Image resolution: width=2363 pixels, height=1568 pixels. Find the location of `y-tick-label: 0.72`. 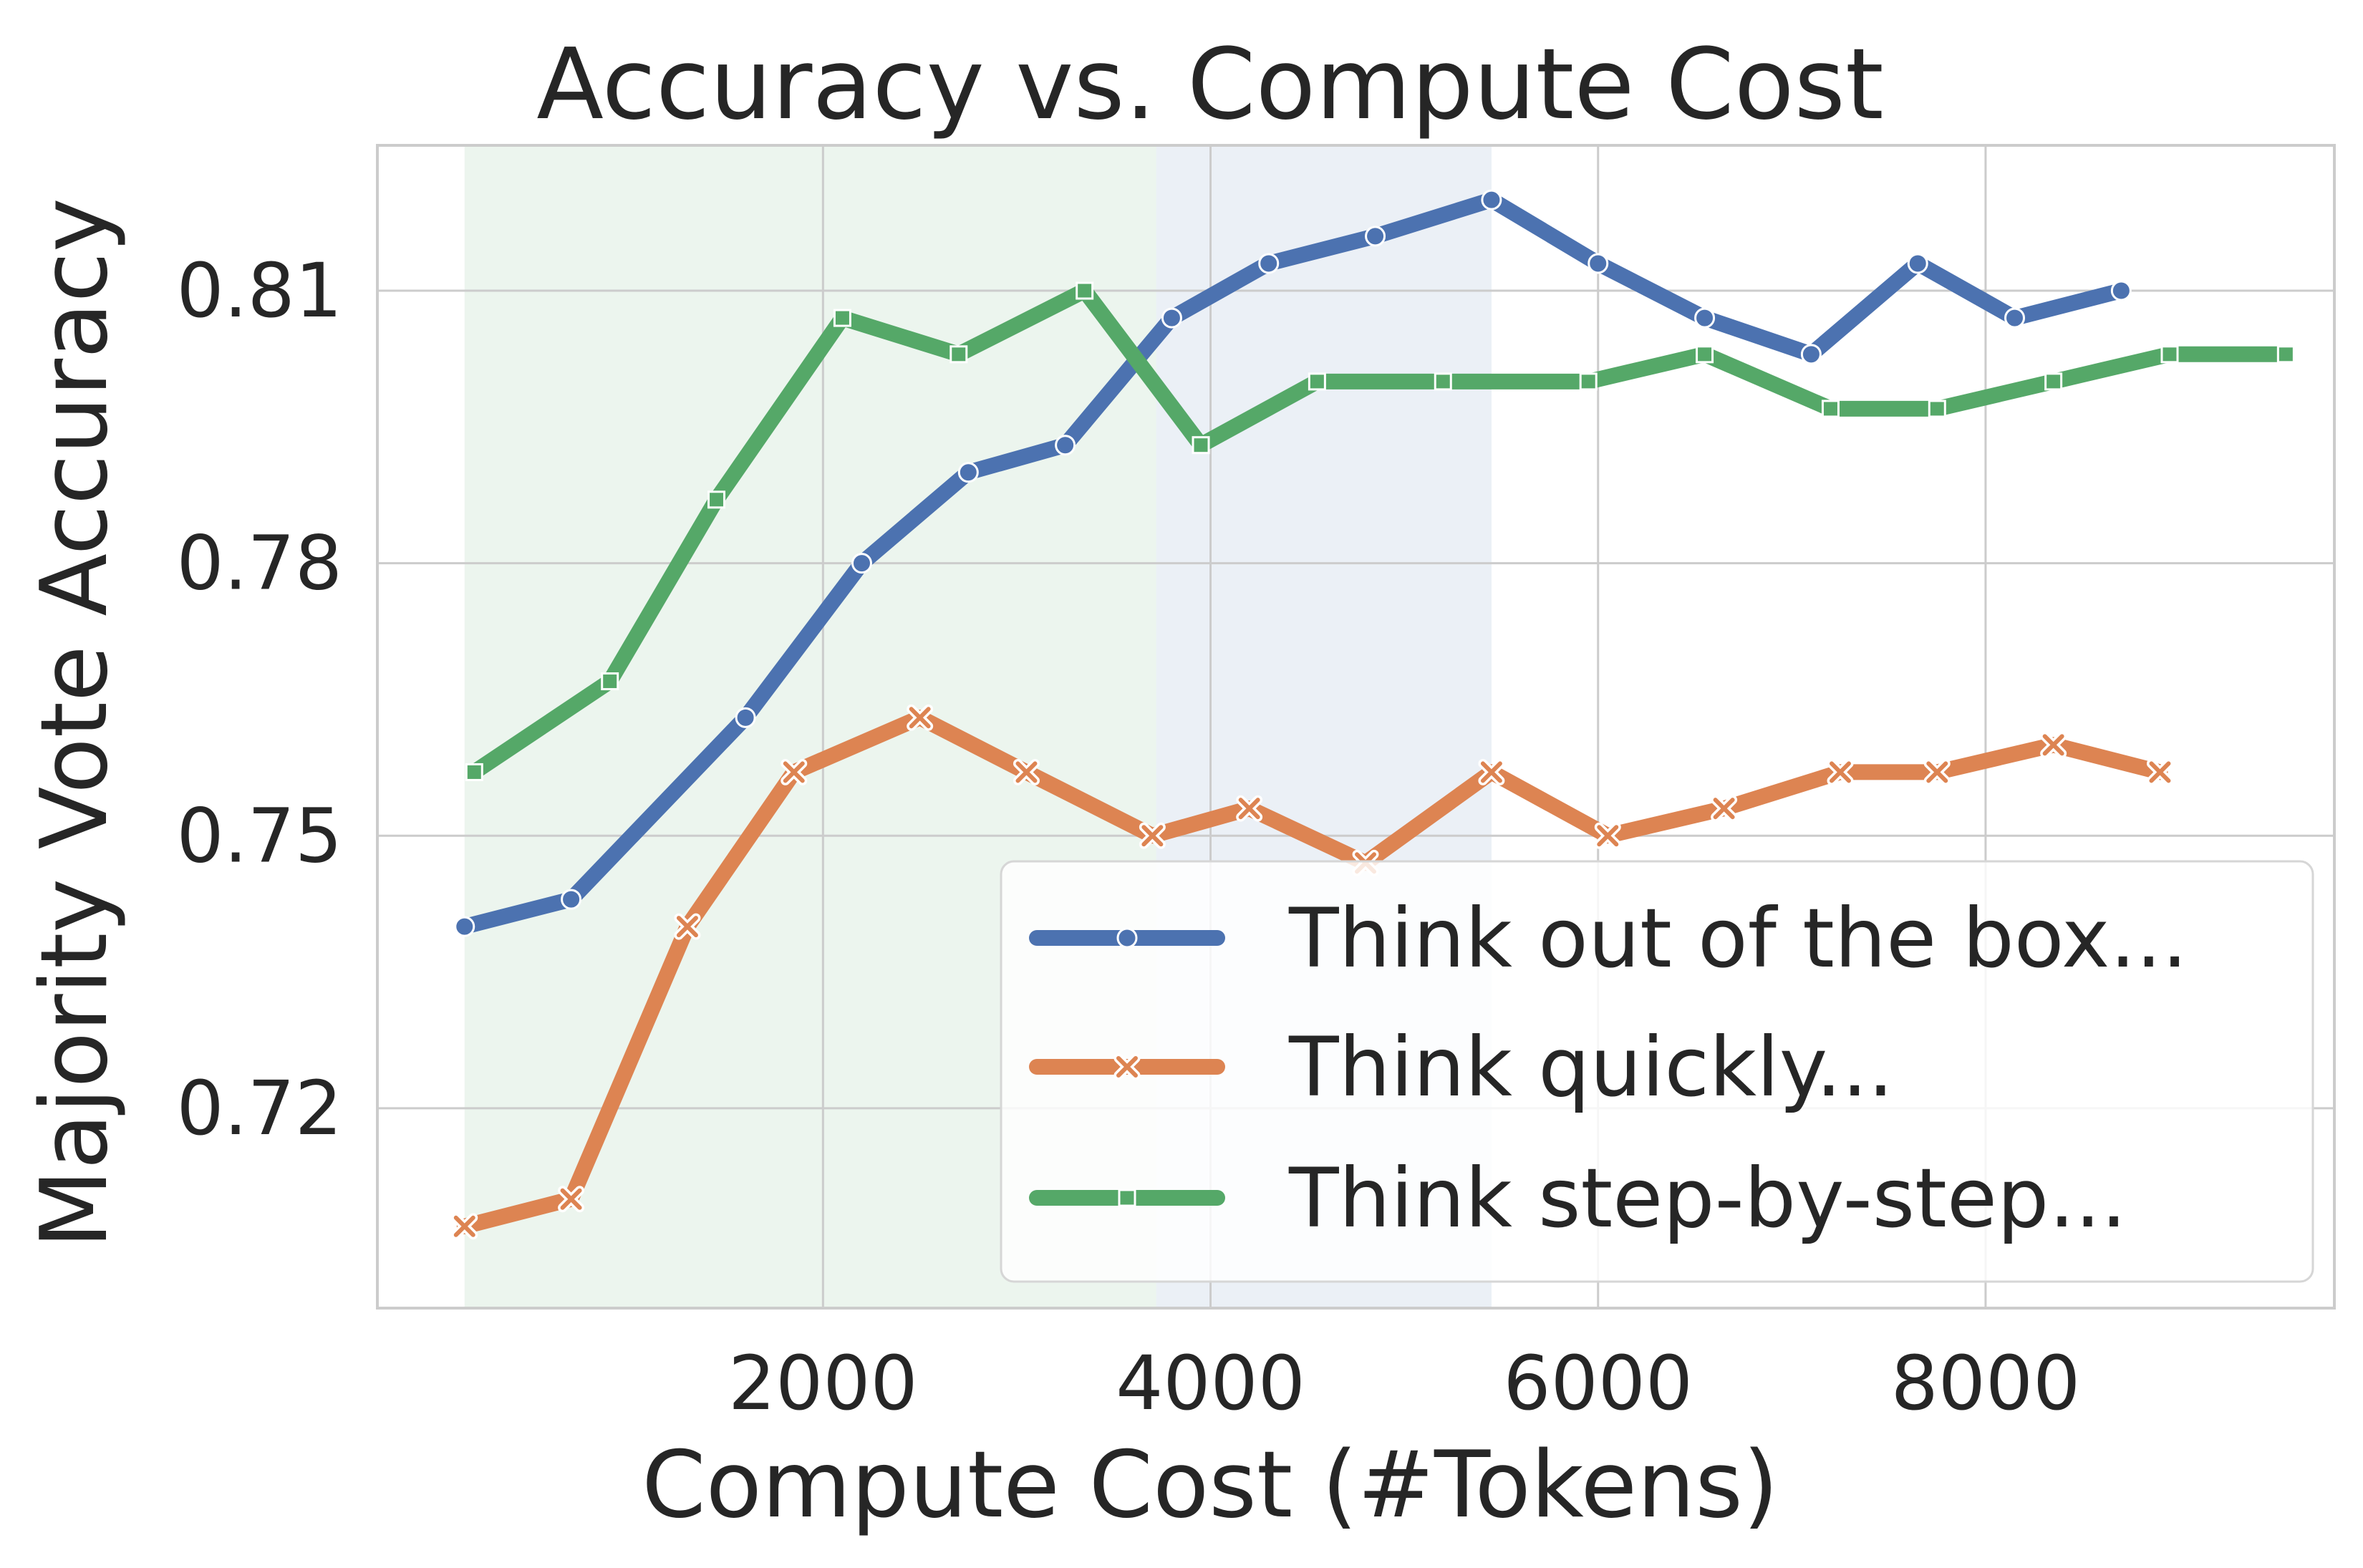

y-tick-label: 0.72 is located at coordinates (259, 1108).